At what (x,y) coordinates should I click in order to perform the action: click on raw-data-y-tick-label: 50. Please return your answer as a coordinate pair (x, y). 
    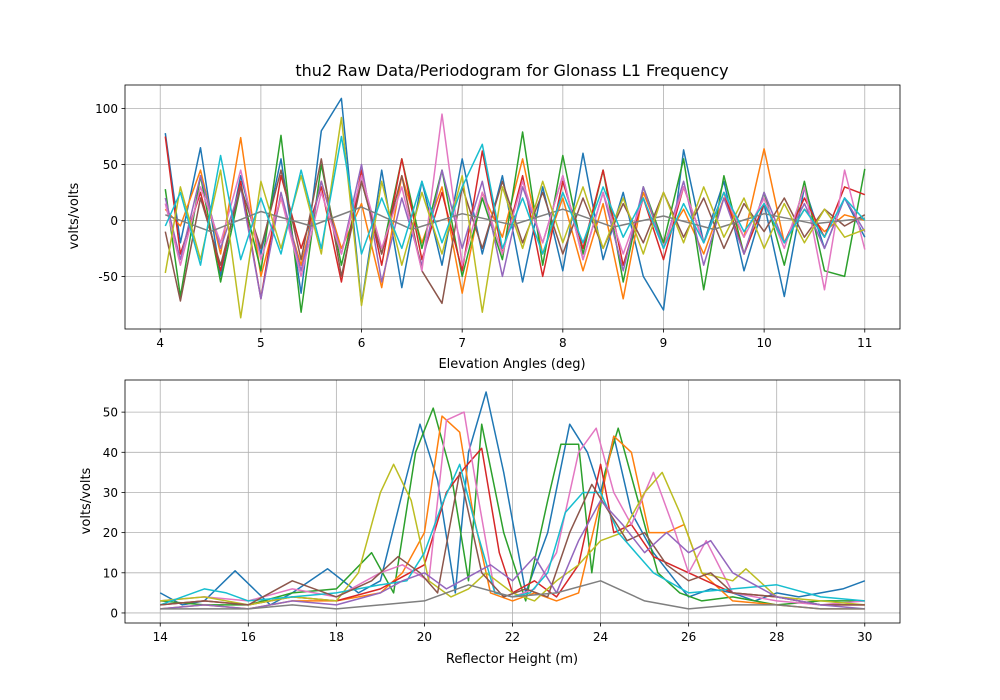
    Looking at the image, I should click on (110, 165).